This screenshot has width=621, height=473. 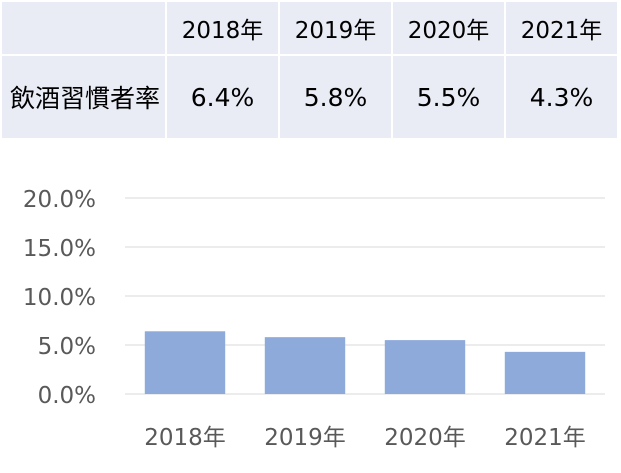 What do you see at coordinates (561, 28) in the screenshot?
I see `column-header-2021: 2021年` at bounding box center [561, 28].